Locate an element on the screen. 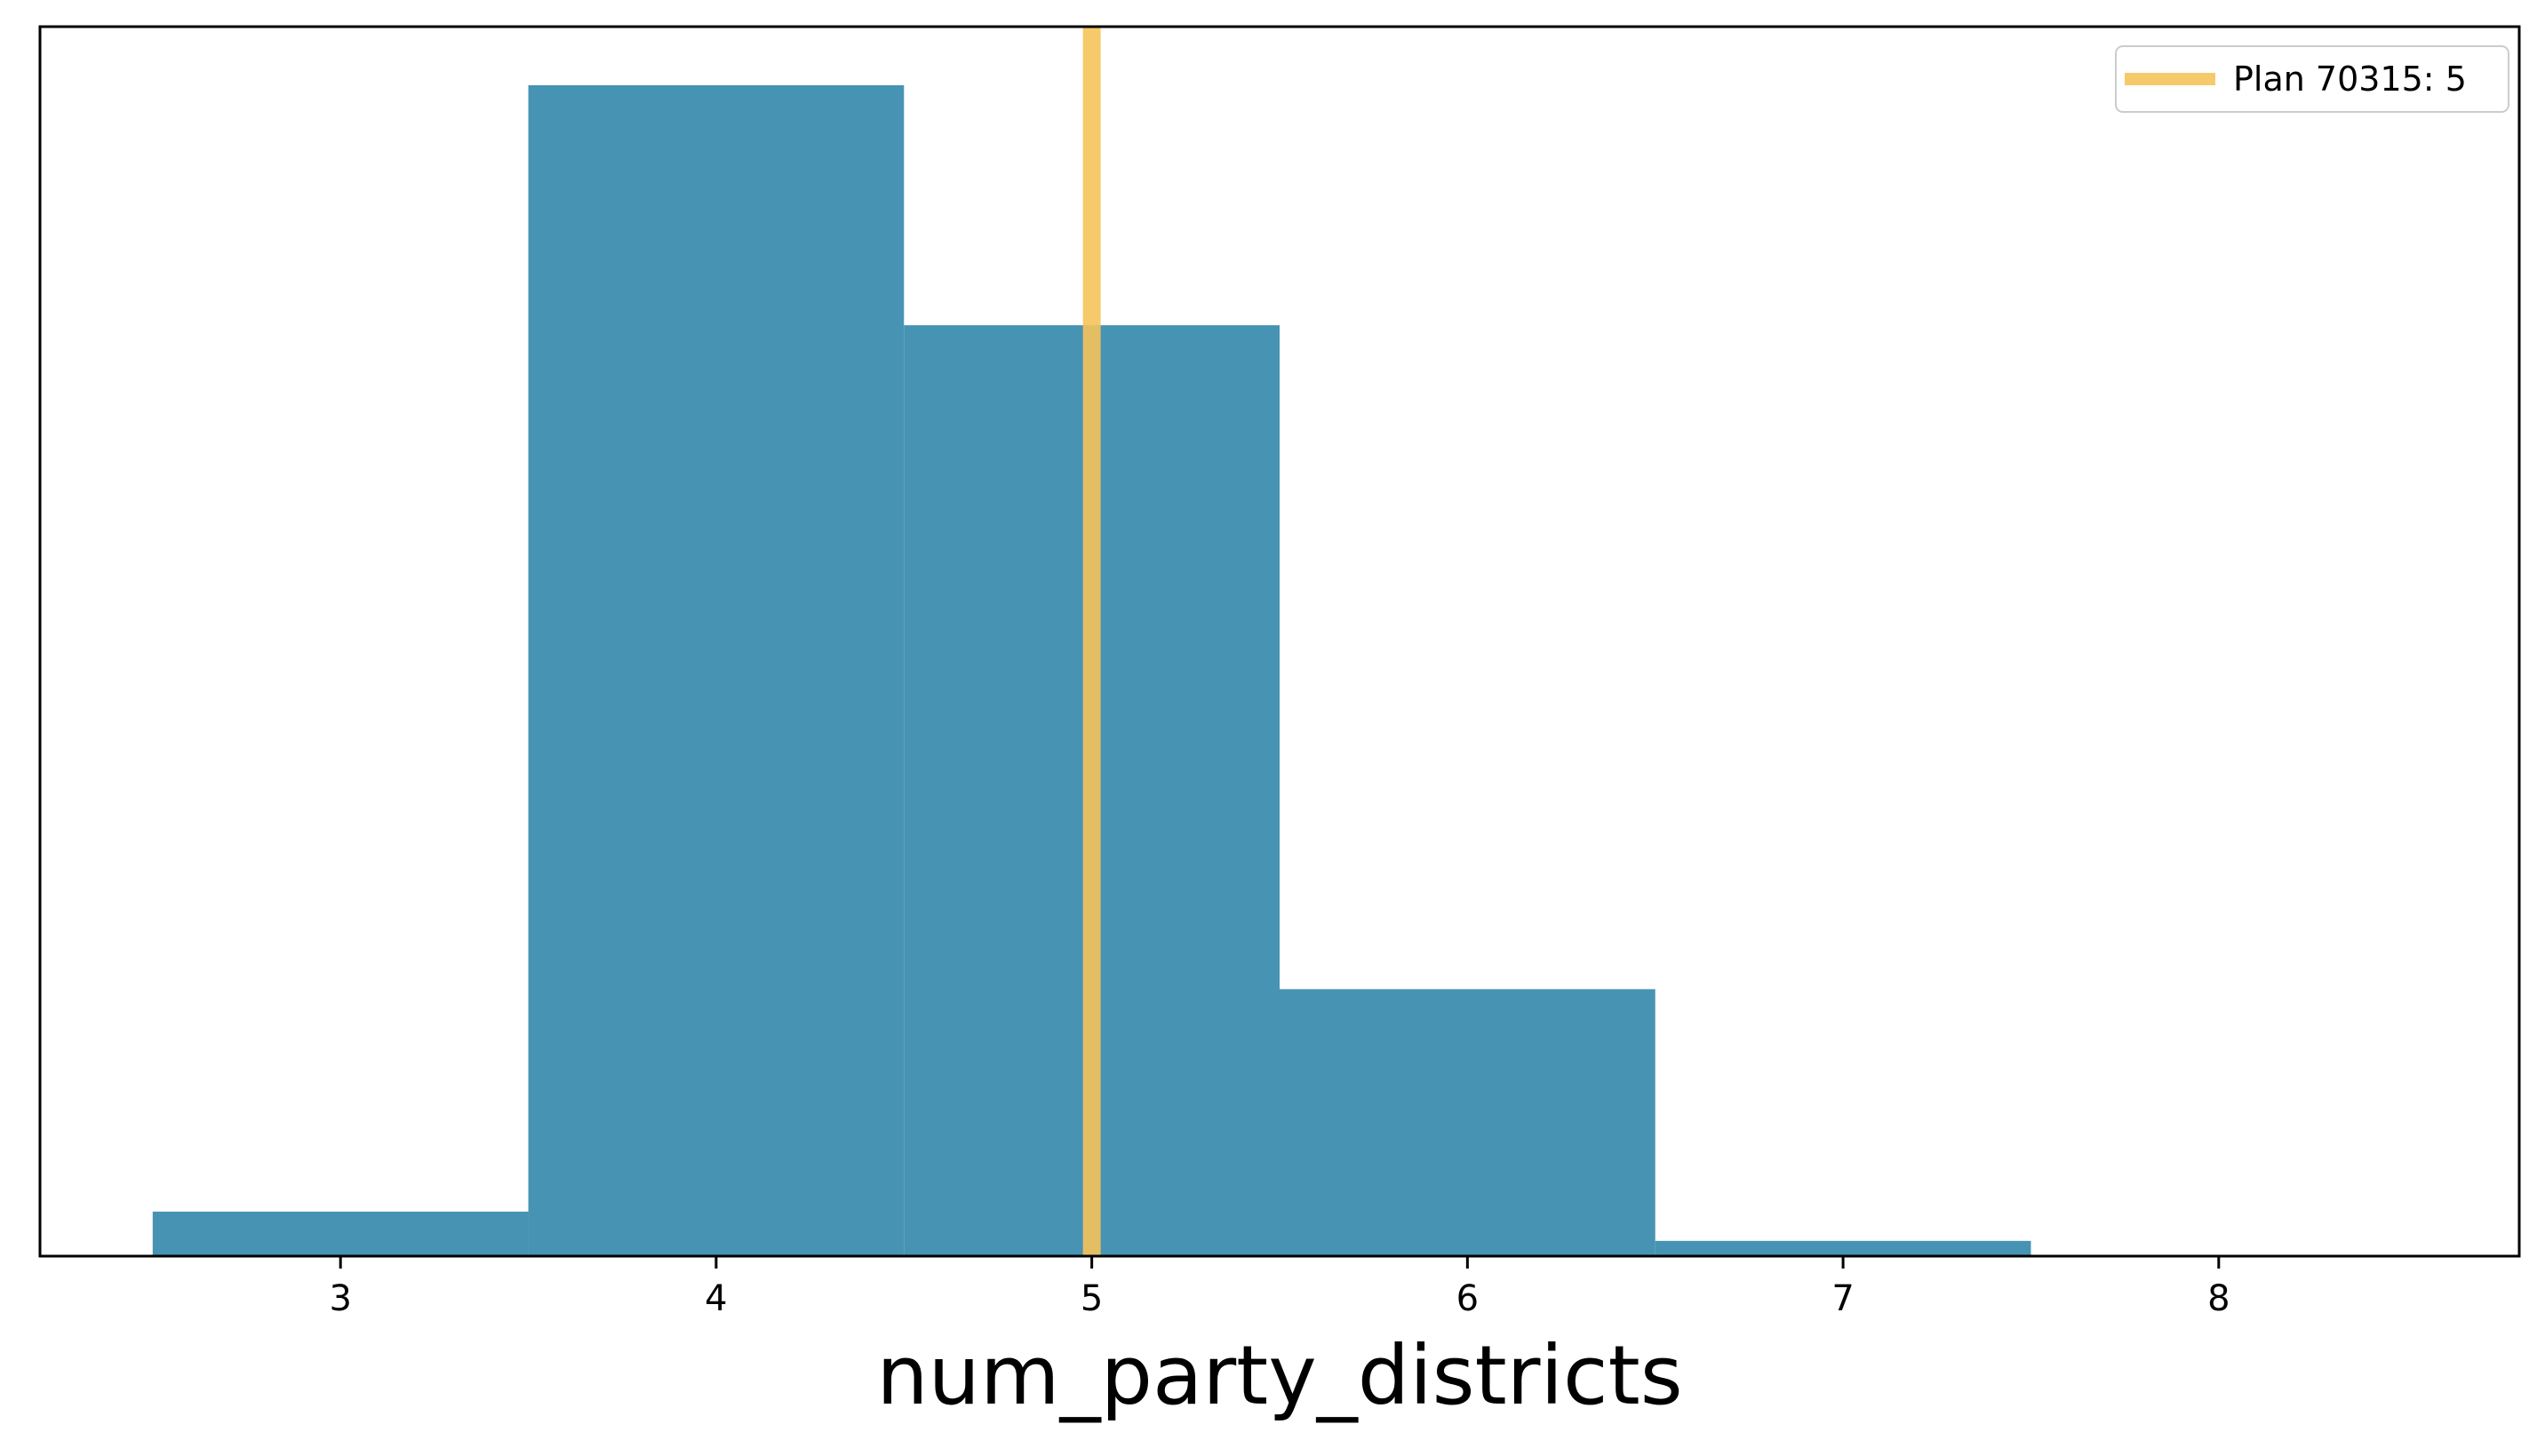  x-tick-label-5: 8 is located at coordinates (2218, 1298).